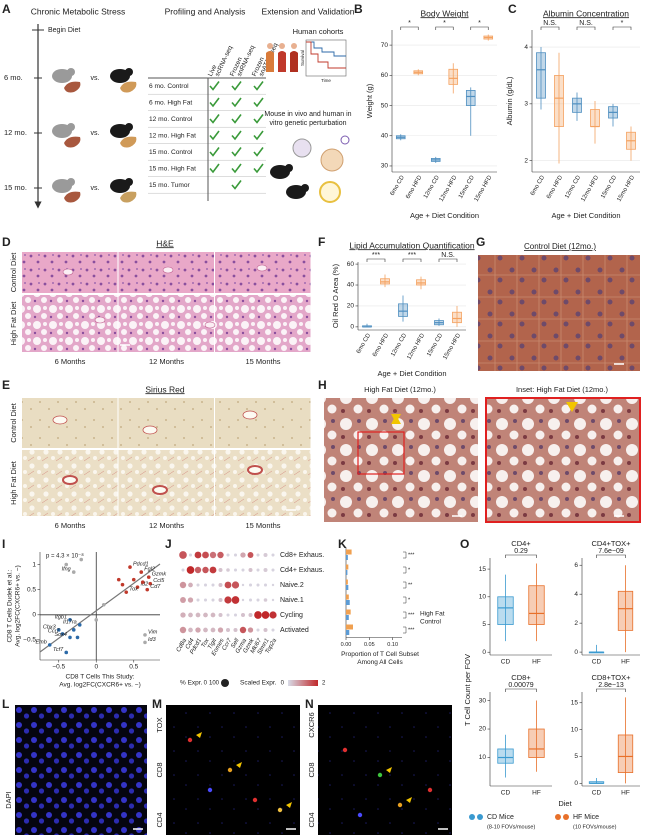 The width and height of the screenshot is (647, 839). Describe the element at coordinates (6, 9) in the screenshot. I see `panel-letter: A` at that location.